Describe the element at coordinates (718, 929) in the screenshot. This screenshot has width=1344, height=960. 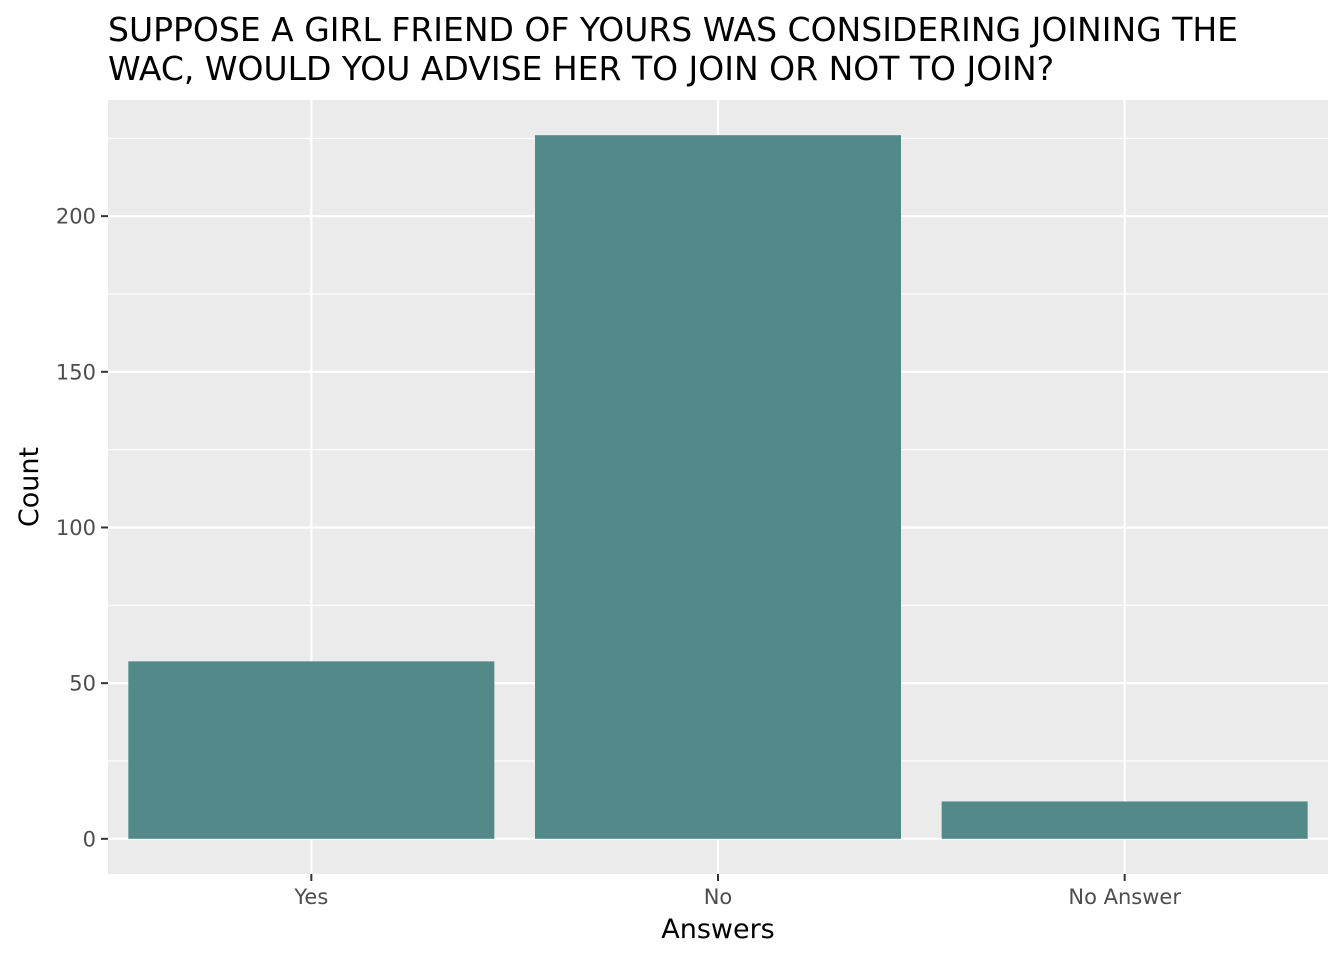
I see `x-axis-title: Answers` at that location.